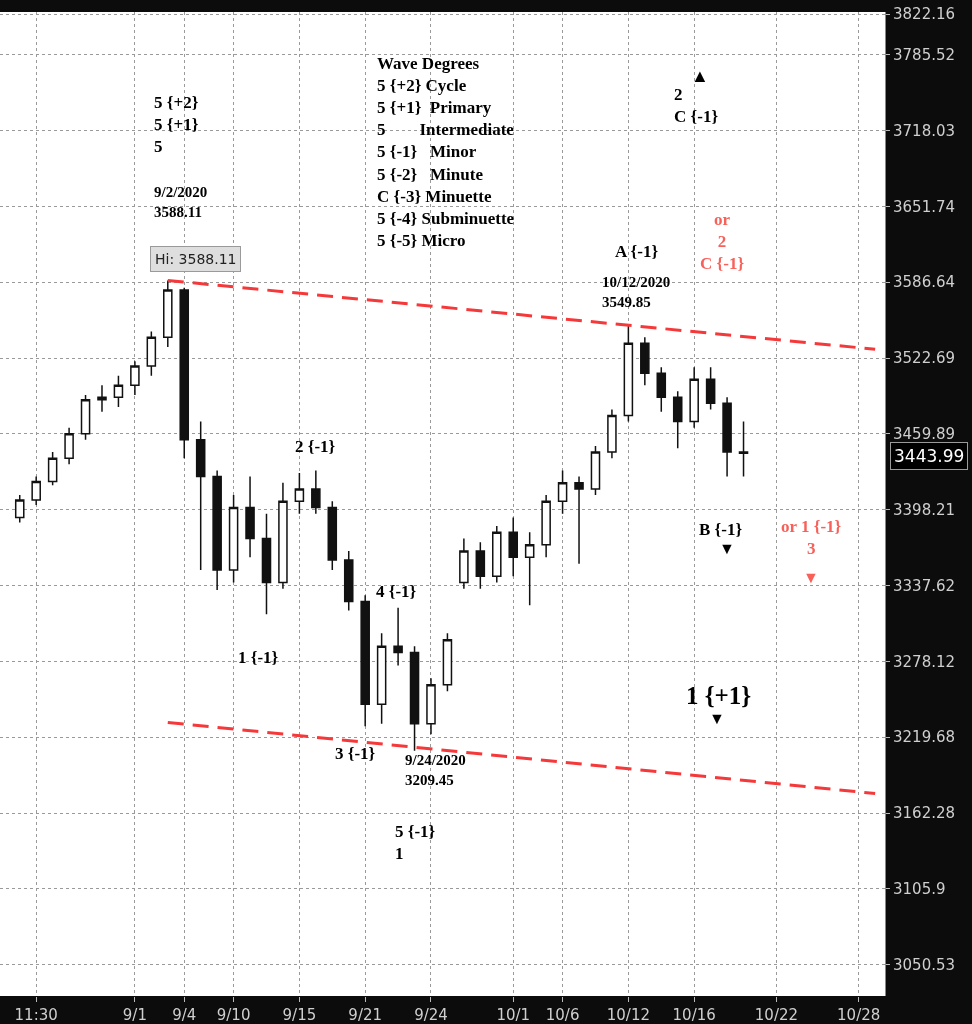 The height and width of the screenshot is (1024, 972). Describe the element at coordinates (637, 251) in the screenshot. I see `annotation: A {-1}` at that location.